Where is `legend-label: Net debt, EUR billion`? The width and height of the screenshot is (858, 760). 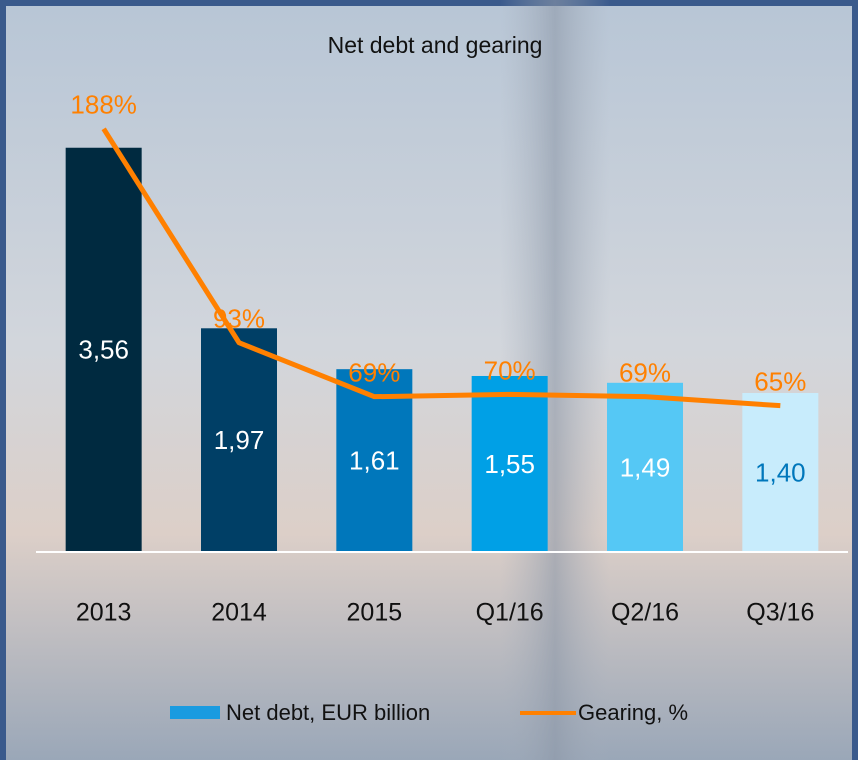 legend-label: Net debt, EUR billion is located at coordinates (328, 712).